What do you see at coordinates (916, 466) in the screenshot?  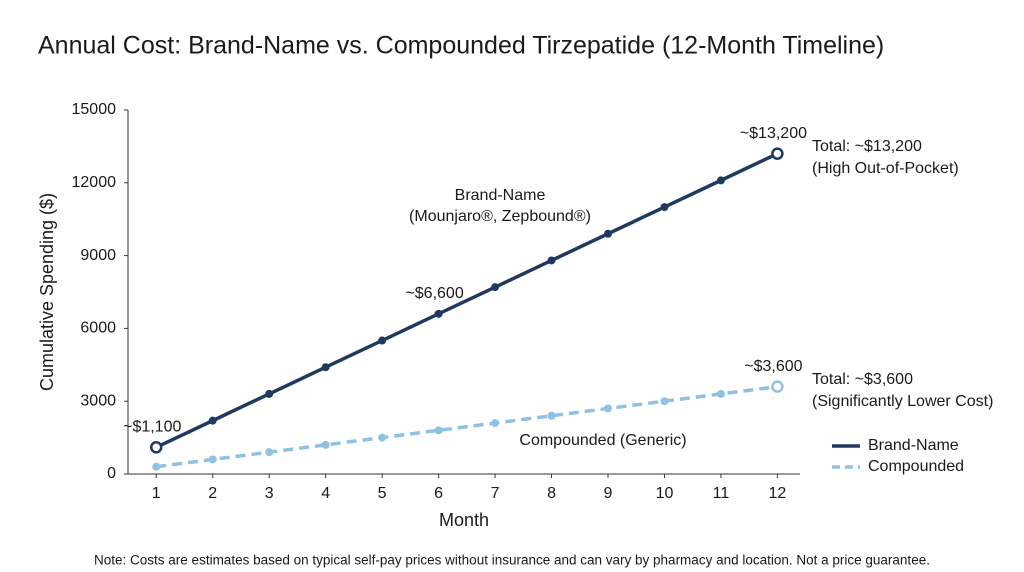 I see `legend-label: Compounded` at bounding box center [916, 466].